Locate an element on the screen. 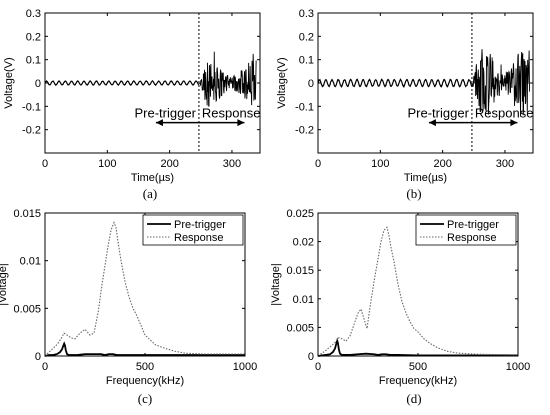 The width and height of the screenshot is (550, 415). panel-a-curves is located at coordinates (150, 83).